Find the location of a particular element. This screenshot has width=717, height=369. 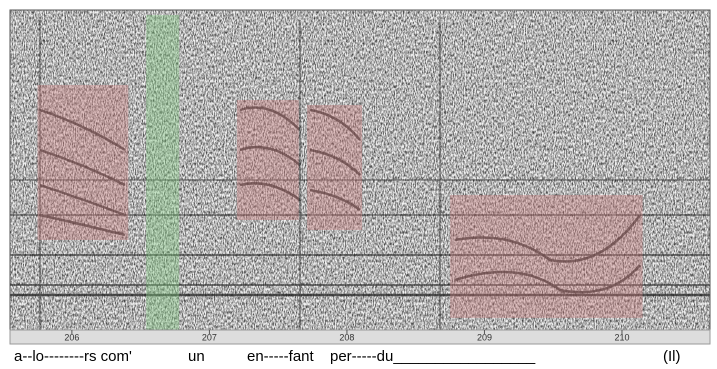

lyric-text: per-----du_________________ is located at coordinates (433, 356).